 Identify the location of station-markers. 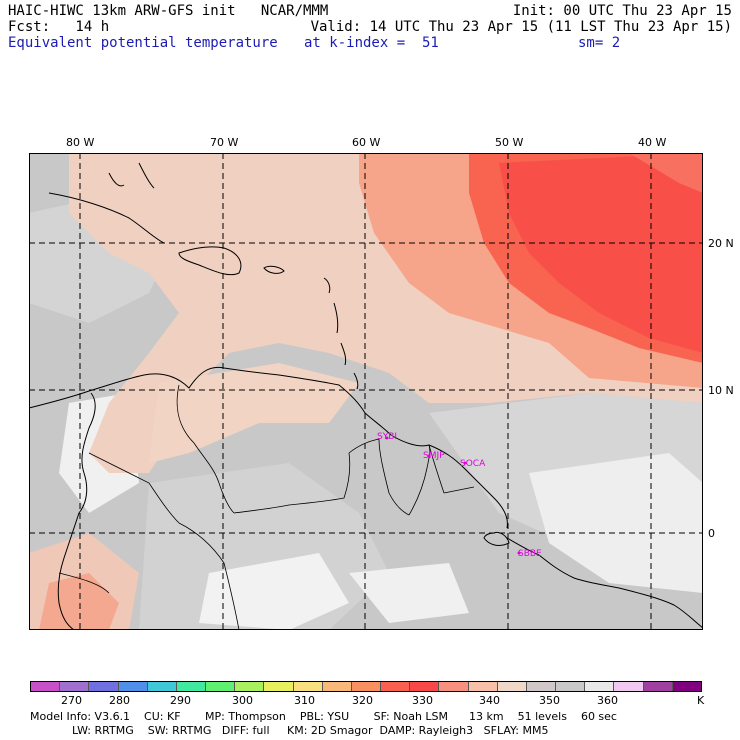
(453, 495).